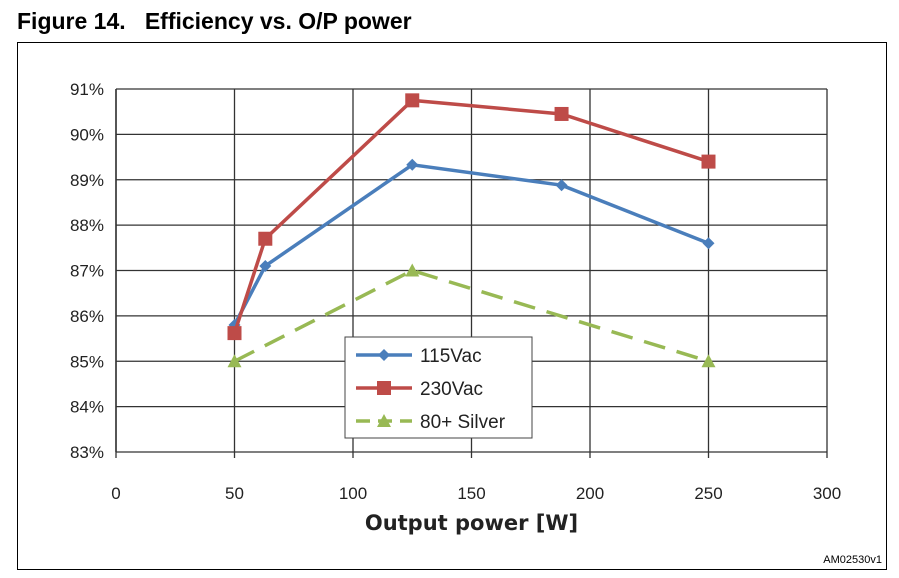  Describe the element at coordinates (451, 356) in the screenshot. I see `legend-label: 115Vac` at that location.